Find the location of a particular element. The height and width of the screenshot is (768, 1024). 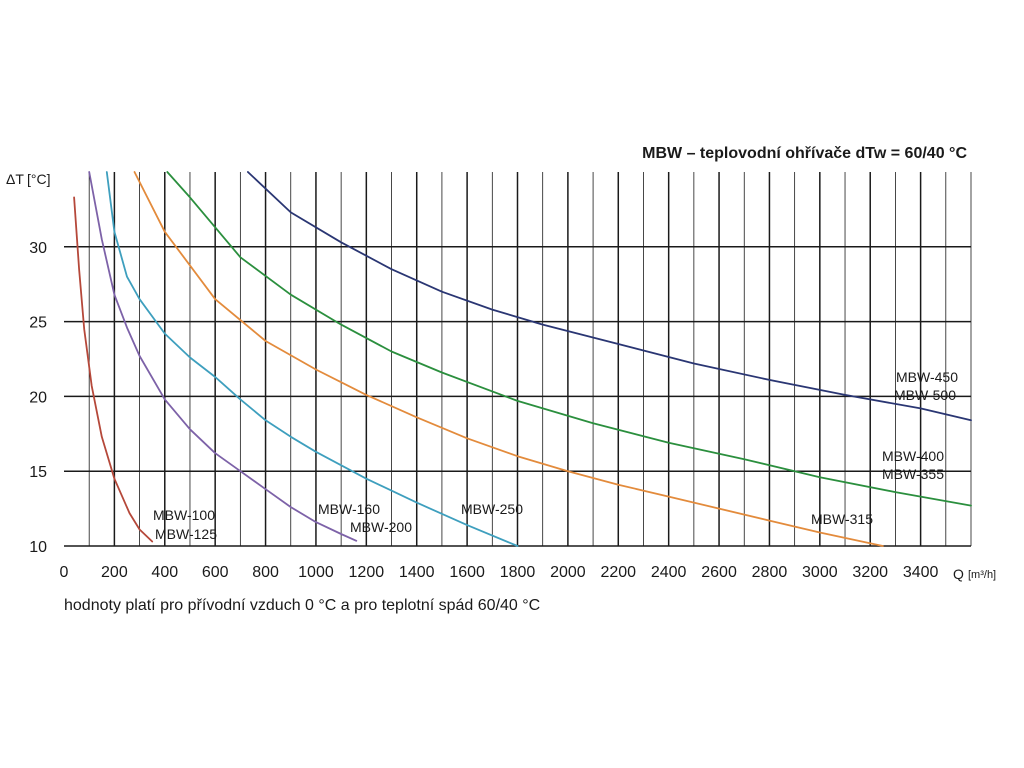

y-tick-label: 25 is located at coordinates (38, 323).